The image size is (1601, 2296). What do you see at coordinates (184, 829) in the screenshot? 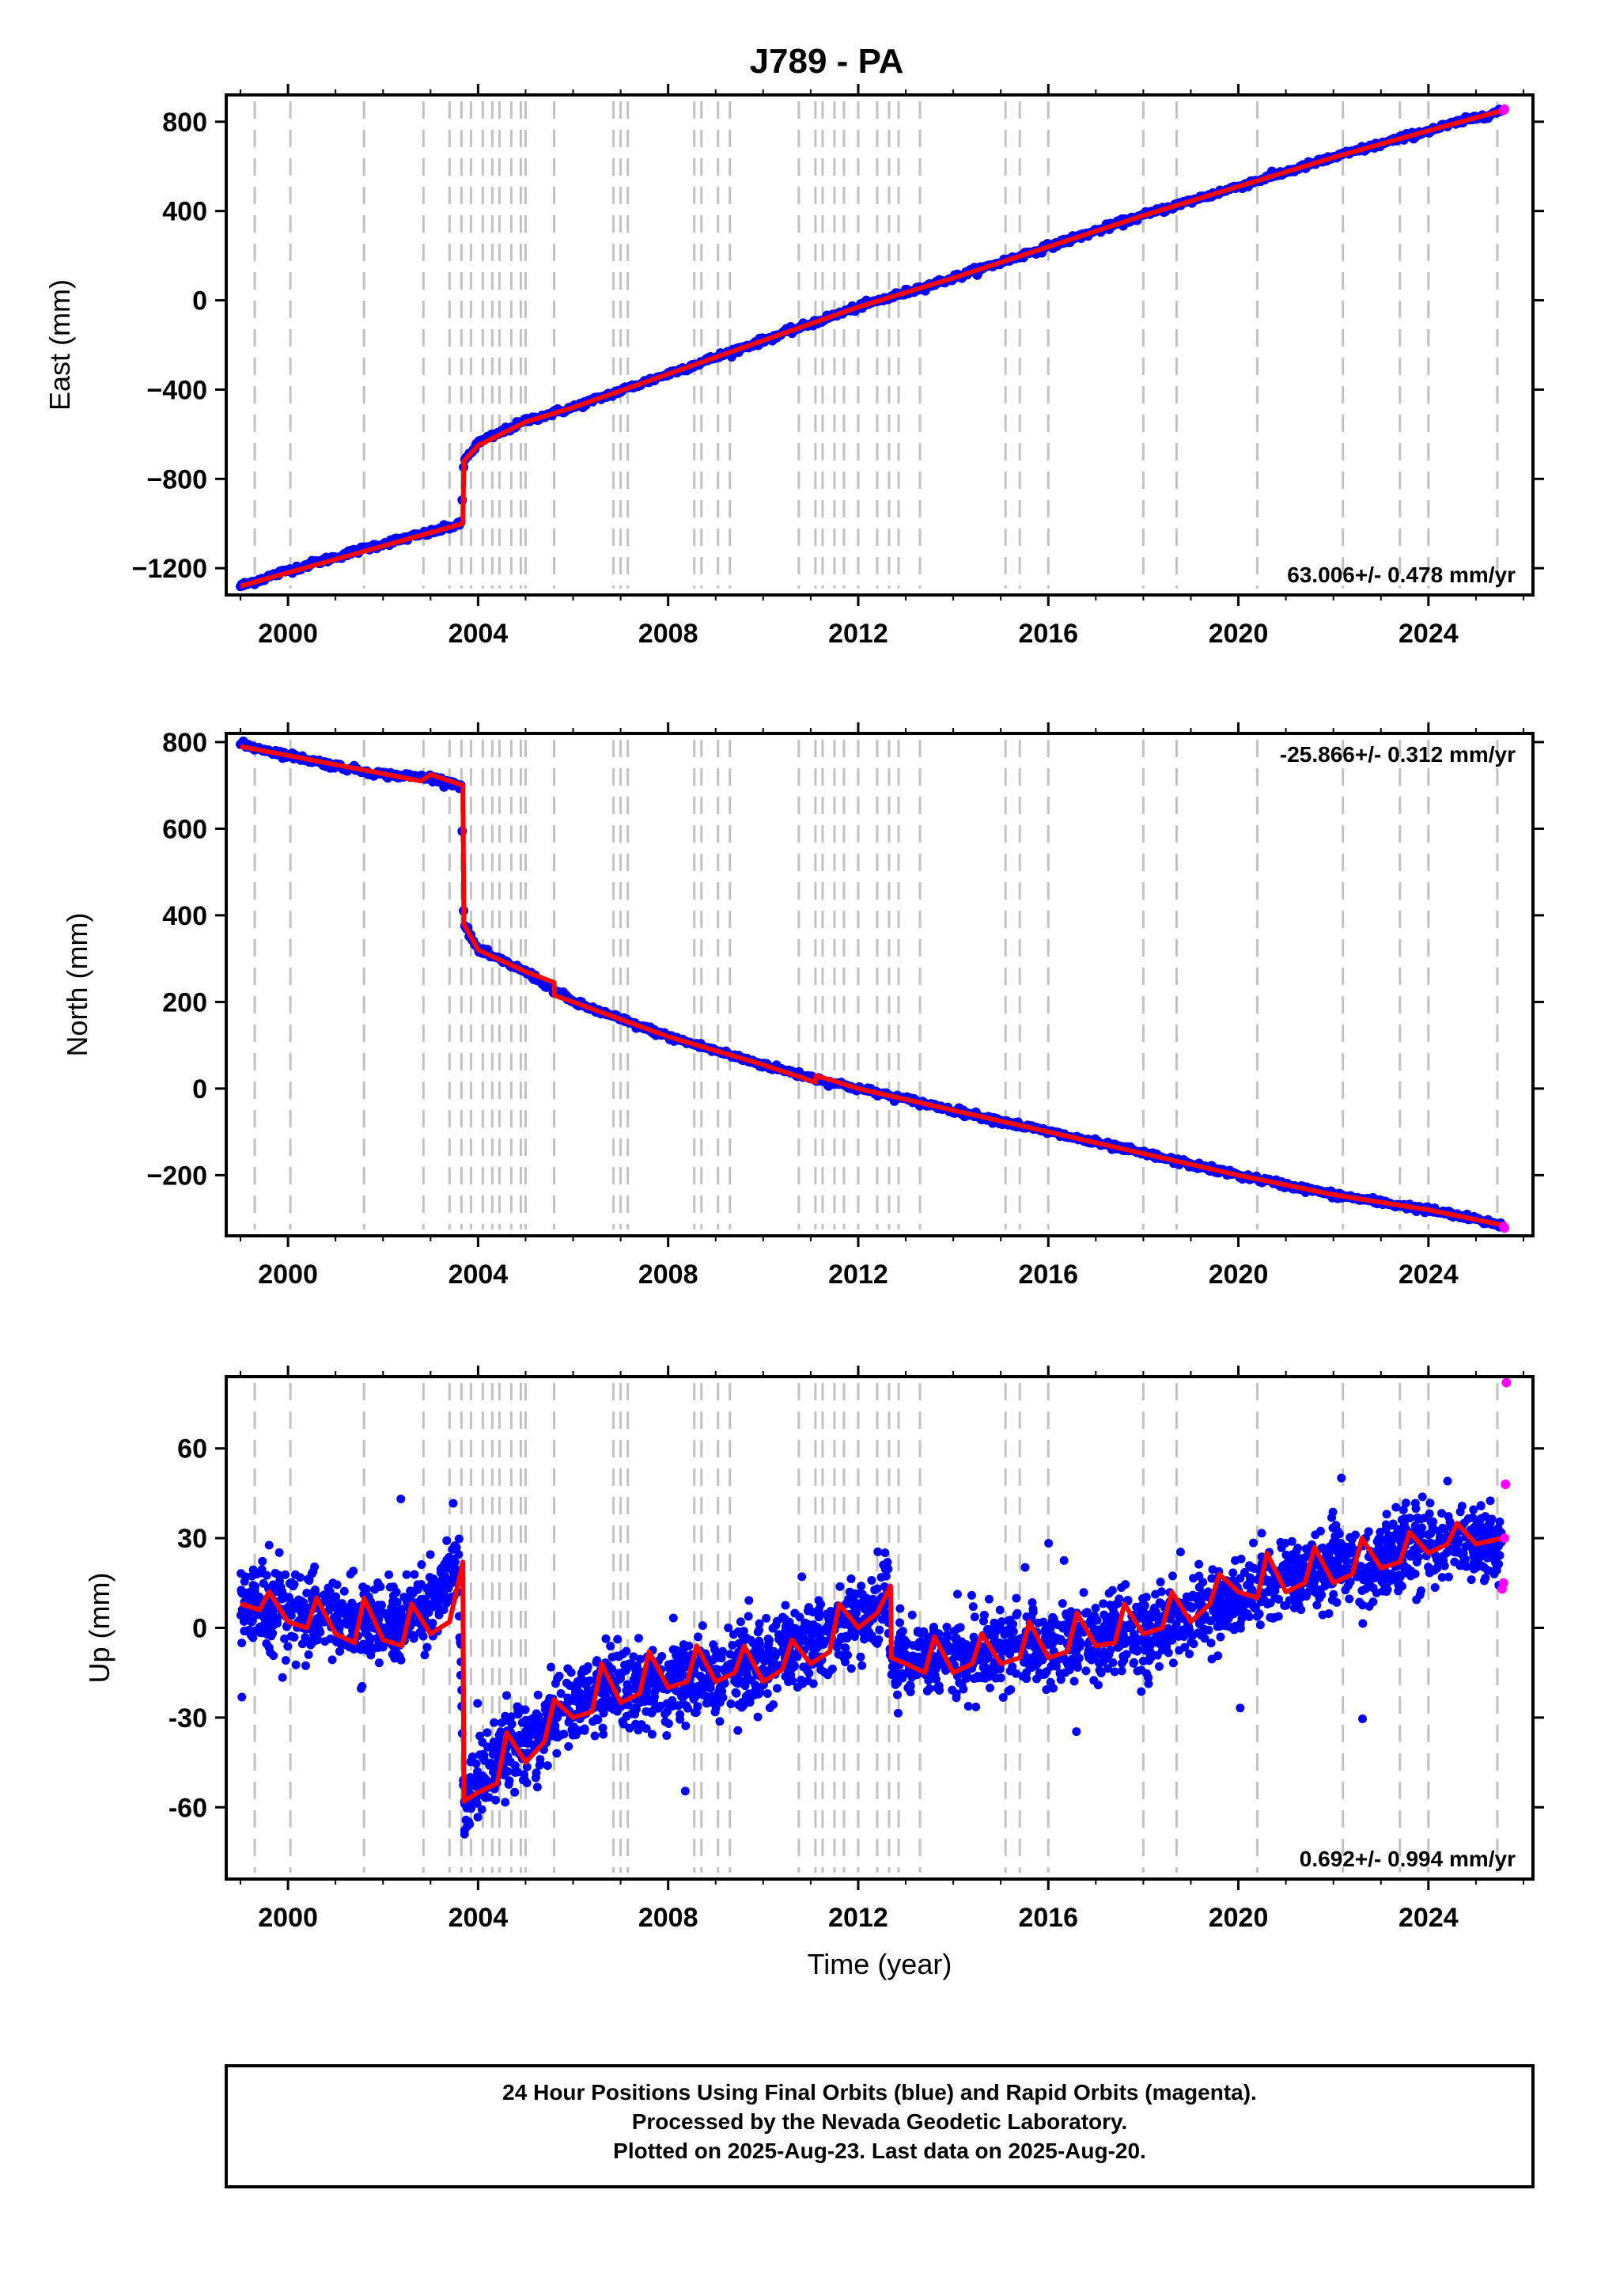
I see `y-tick-label: 600` at bounding box center [184, 829].